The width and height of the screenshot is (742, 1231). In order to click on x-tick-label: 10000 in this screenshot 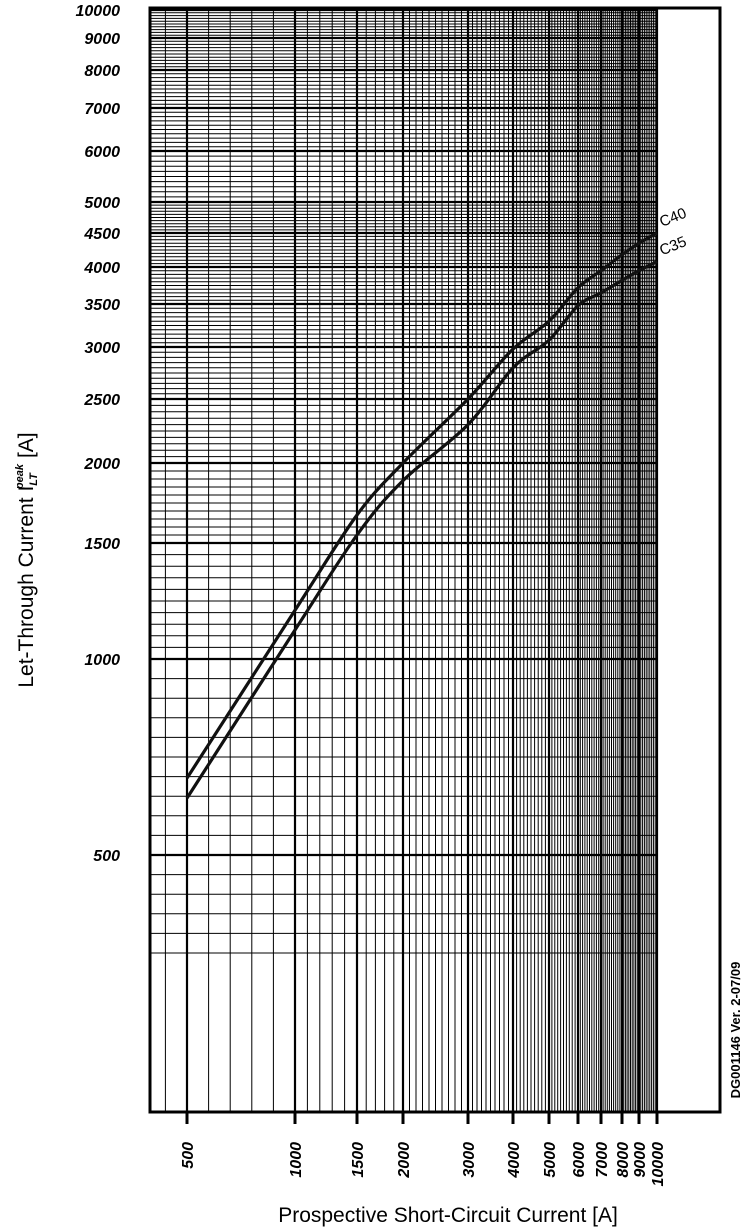, I will do `click(658, 1164)`.